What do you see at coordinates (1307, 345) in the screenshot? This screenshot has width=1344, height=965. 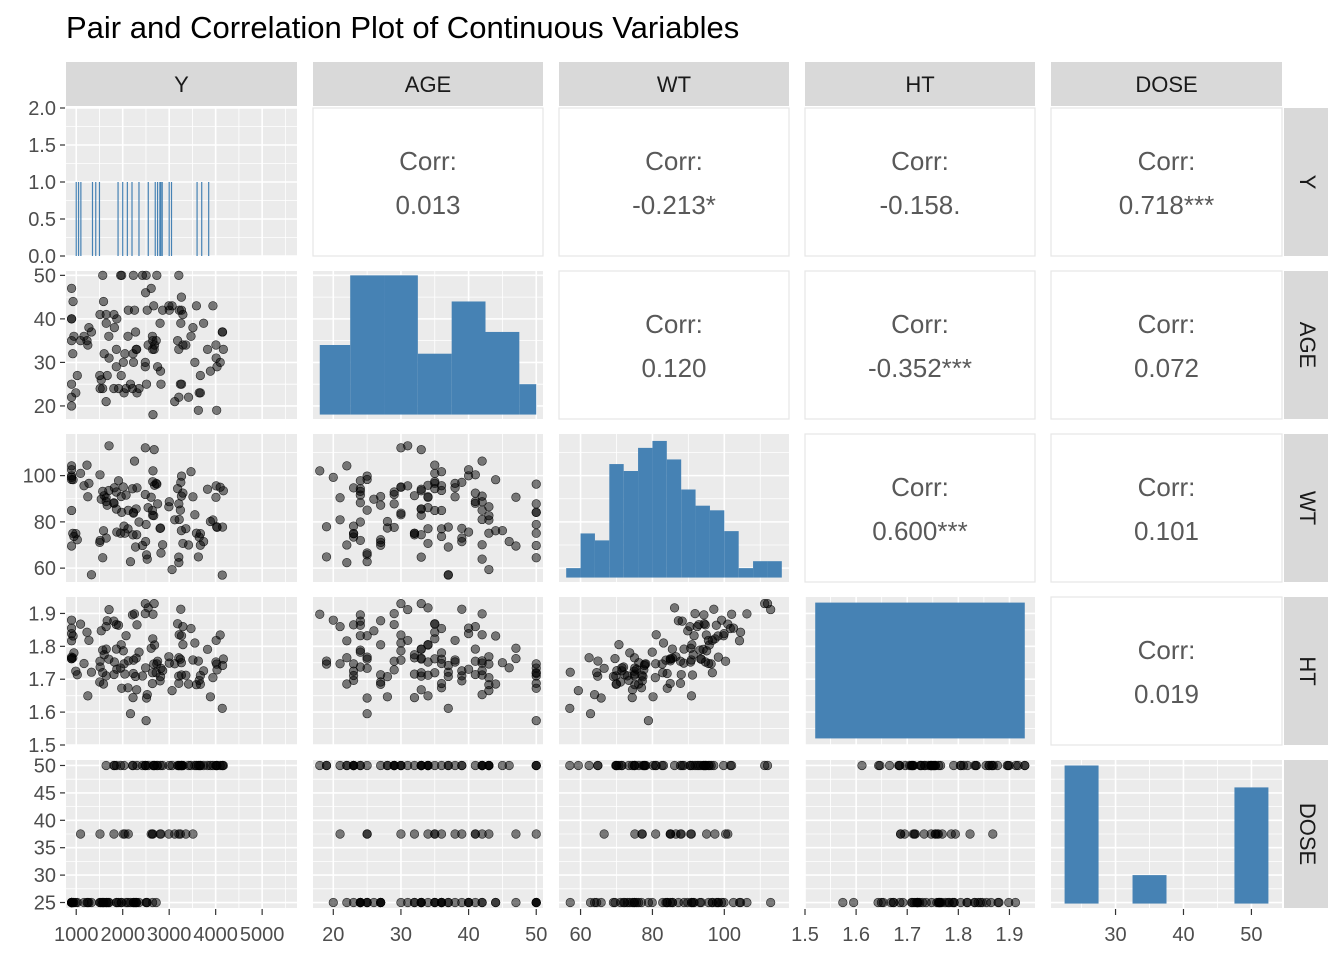 I see `strip-row-label-age: AGE` at bounding box center [1307, 345].